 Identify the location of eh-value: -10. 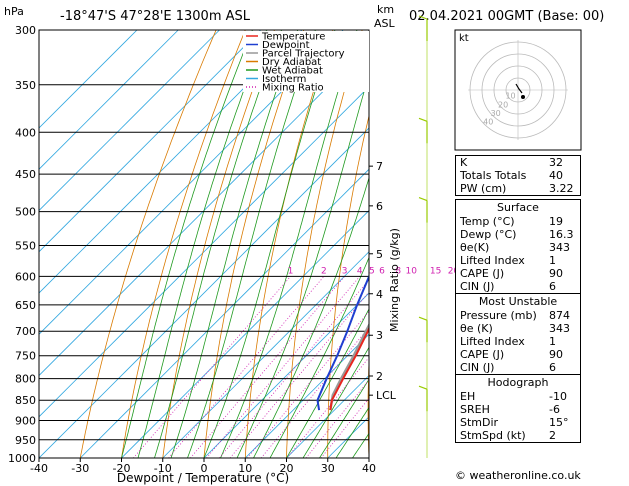
(558, 396).